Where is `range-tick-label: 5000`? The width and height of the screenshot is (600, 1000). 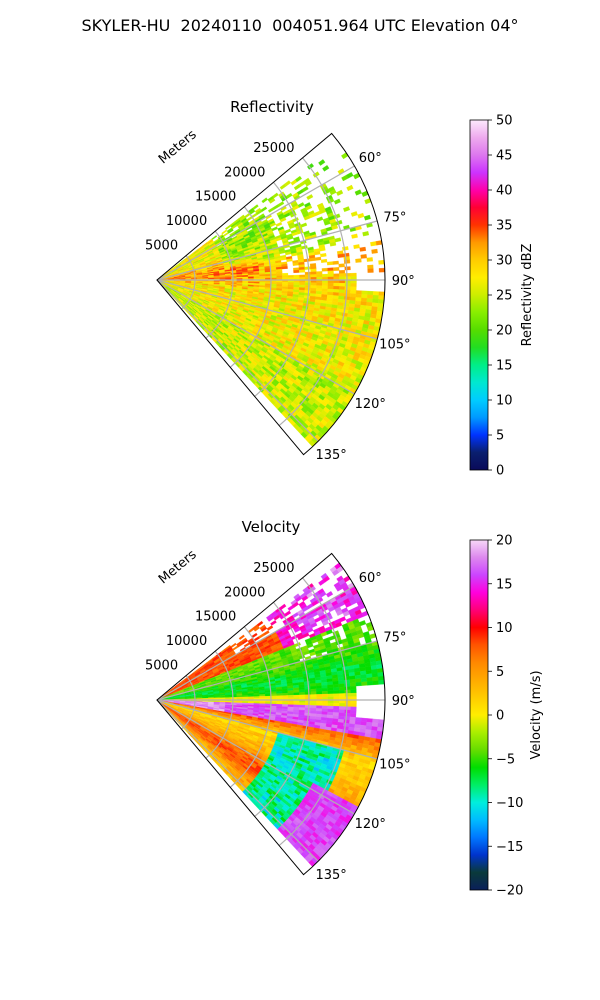 range-tick-label: 5000 is located at coordinates (161, 246).